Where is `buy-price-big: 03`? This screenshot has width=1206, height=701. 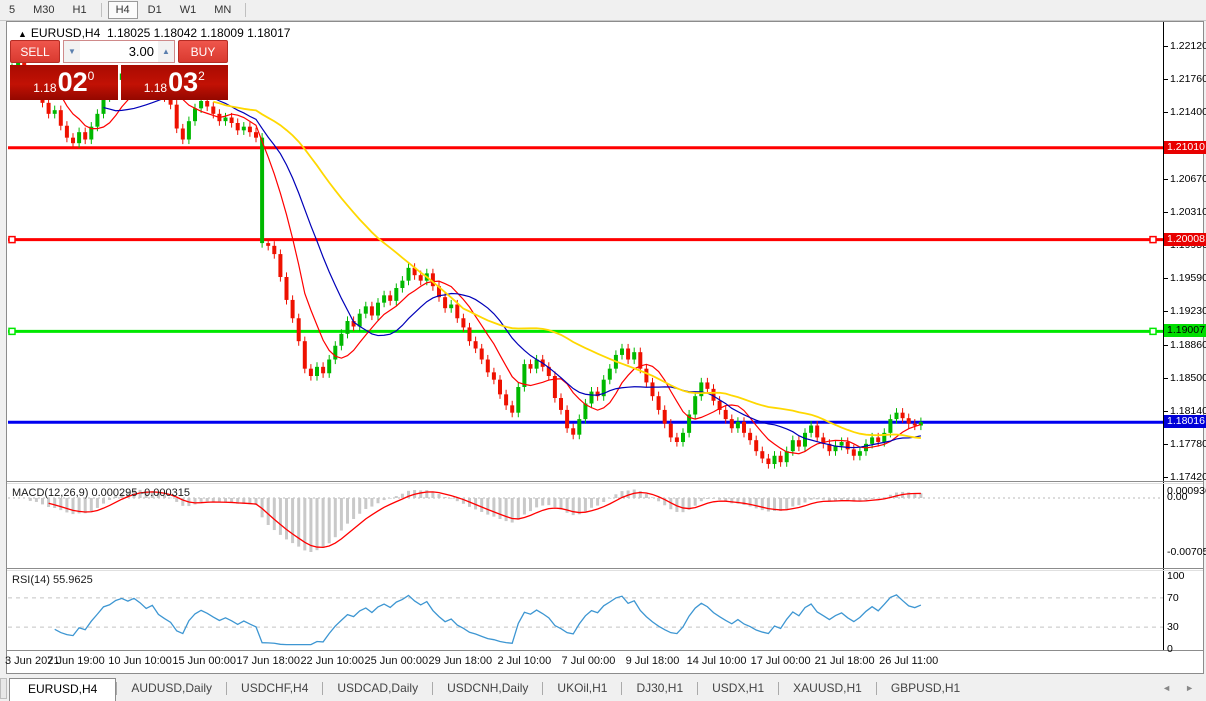 buy-price-big: 03 is located at coordinates (183, 82).